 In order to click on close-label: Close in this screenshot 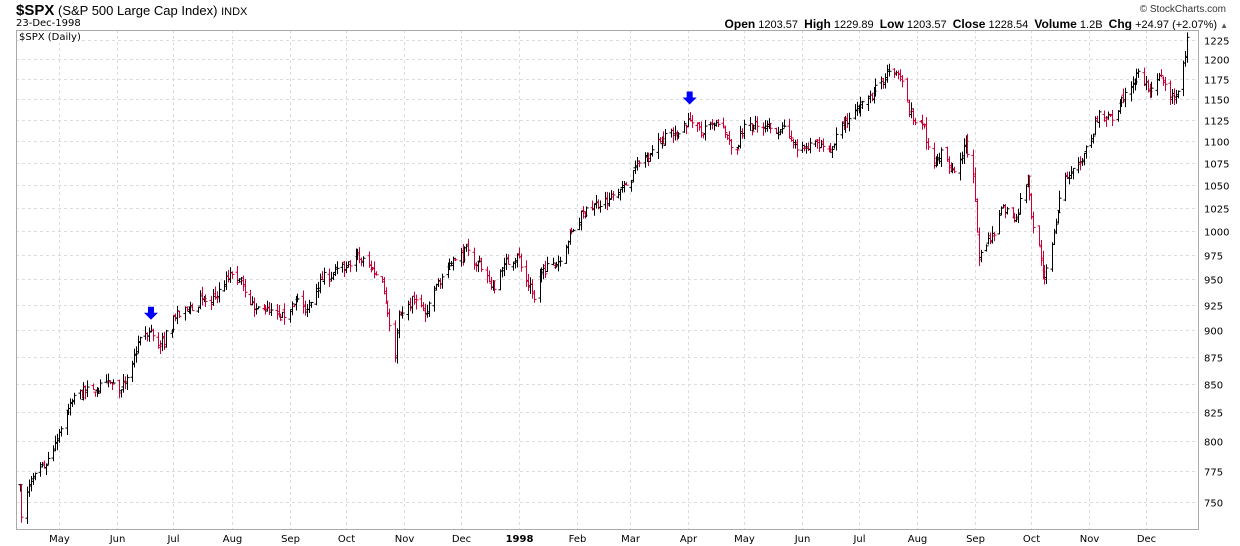, I will do `click(969, 24)`.